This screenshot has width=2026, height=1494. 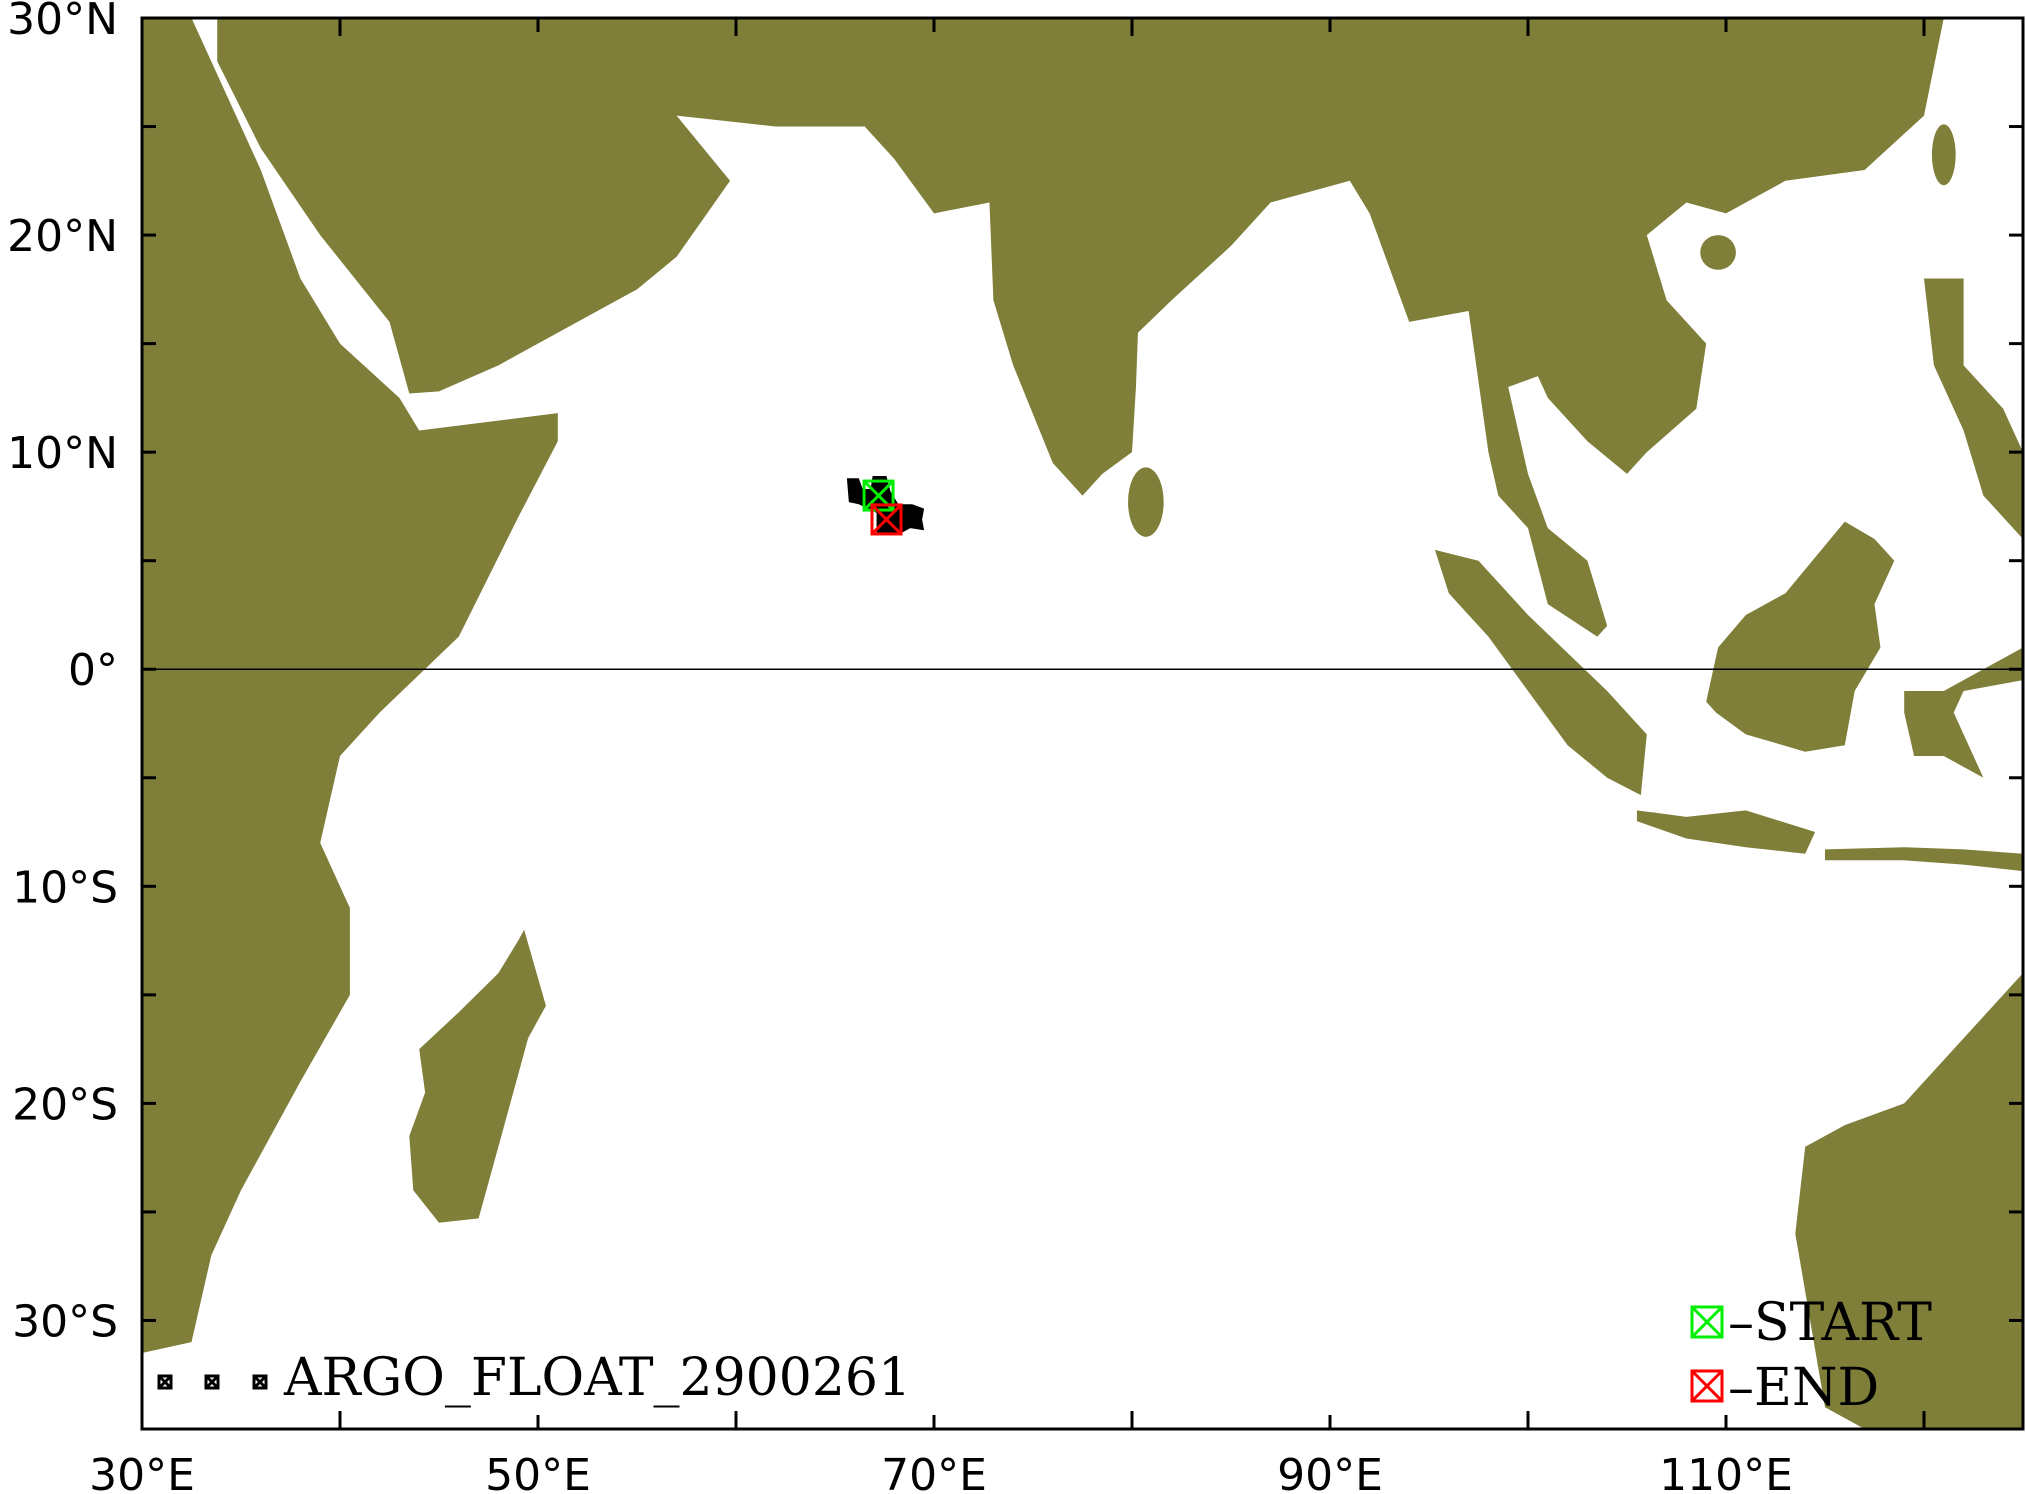 What do you see at coordinates (1943, 155) in the screenshot?
I see `land-taiwan` at bounding box center [1943, 155].